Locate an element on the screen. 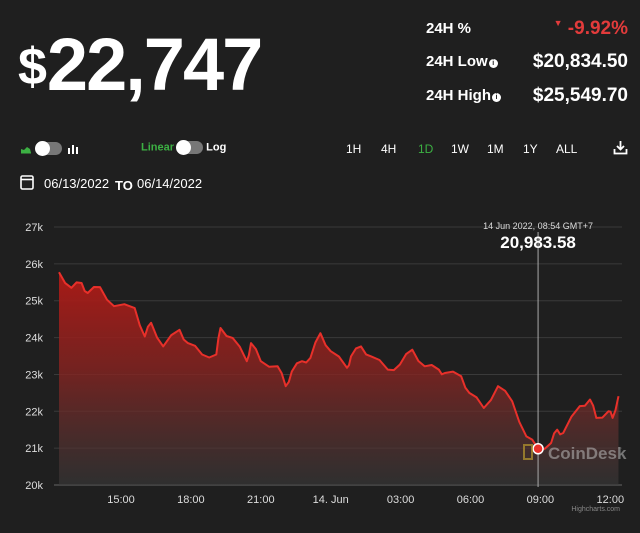 Image resolution: width=640 pixels, height=533 pixels. stat-24h-change-label: 24H % is located at coordinates (449, 28).